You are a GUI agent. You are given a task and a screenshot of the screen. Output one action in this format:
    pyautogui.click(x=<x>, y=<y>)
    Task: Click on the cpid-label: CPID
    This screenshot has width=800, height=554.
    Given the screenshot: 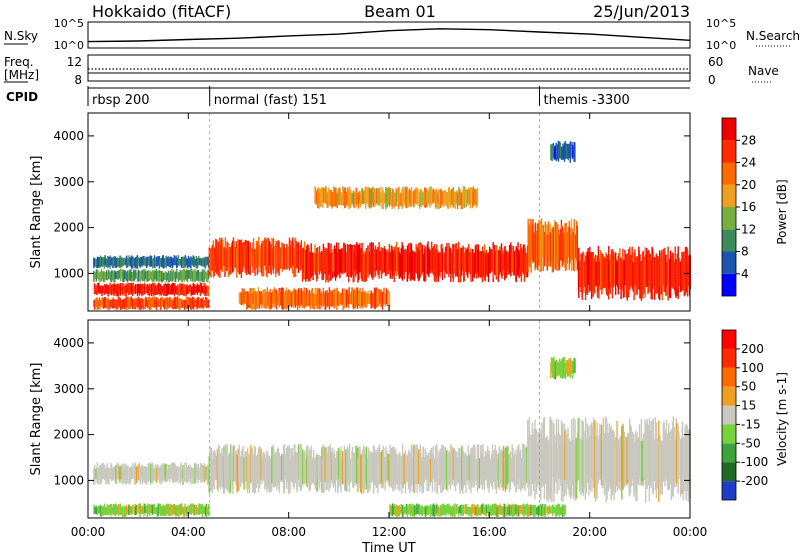 What is the action you would take?
    pyautogui.click(x=22, y=97)
    